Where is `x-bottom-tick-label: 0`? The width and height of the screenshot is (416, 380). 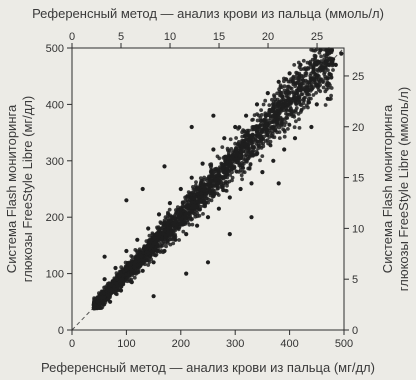 x-bottom-tick-label: 0 is located at coordinates (72, 344).